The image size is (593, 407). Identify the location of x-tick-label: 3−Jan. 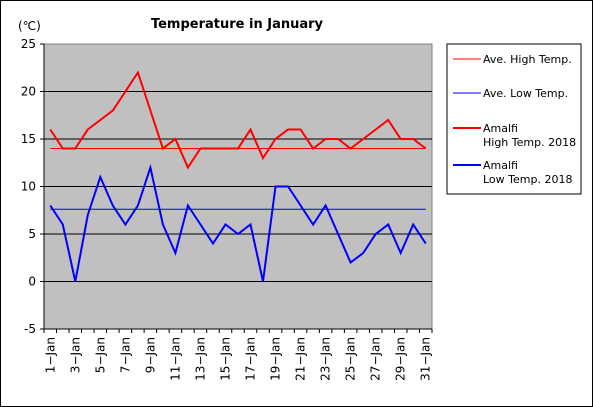
(75, 355).